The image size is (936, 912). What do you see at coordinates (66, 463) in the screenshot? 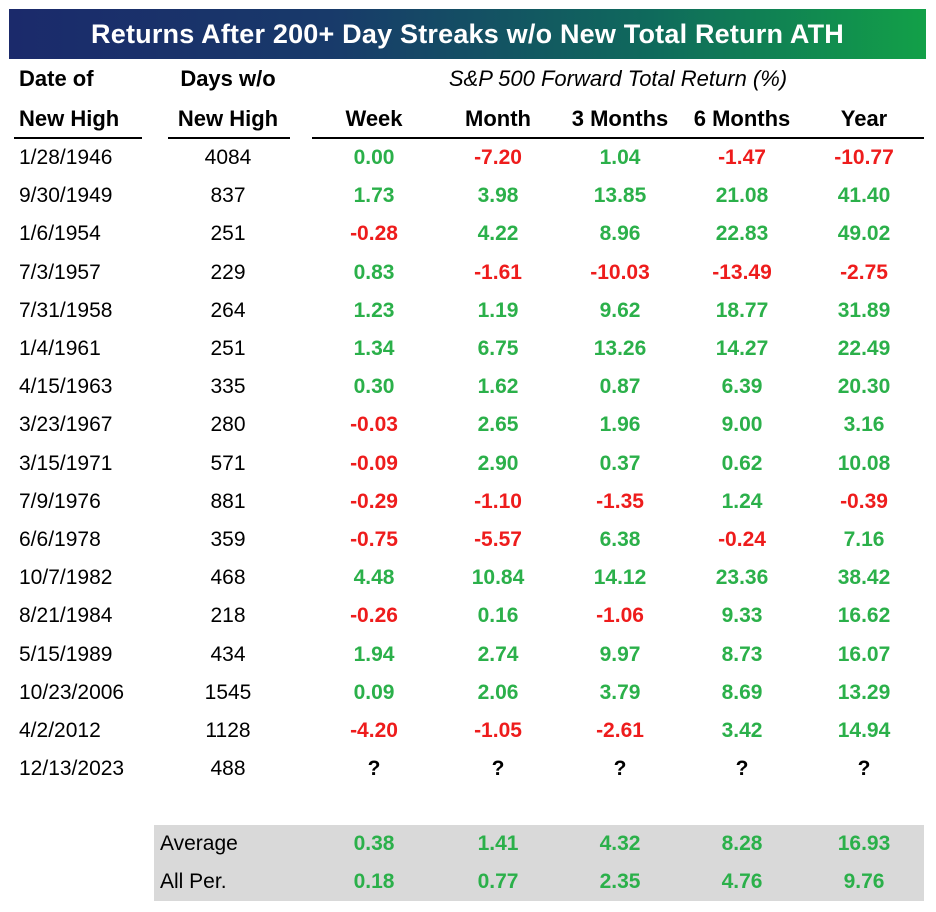
I see `date-cell: 3/15/1971` at bounding box center [66, 463].